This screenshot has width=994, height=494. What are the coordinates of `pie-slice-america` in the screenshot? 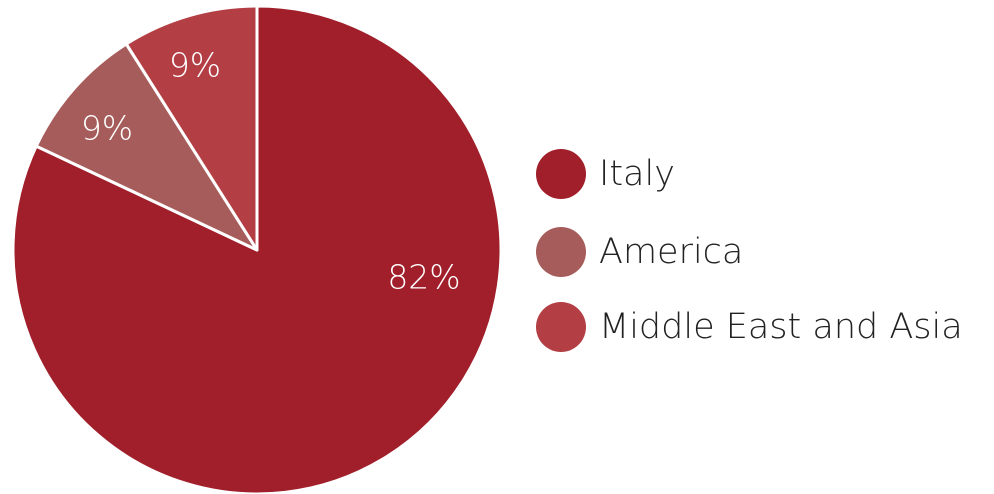 It's located at (146, 147).